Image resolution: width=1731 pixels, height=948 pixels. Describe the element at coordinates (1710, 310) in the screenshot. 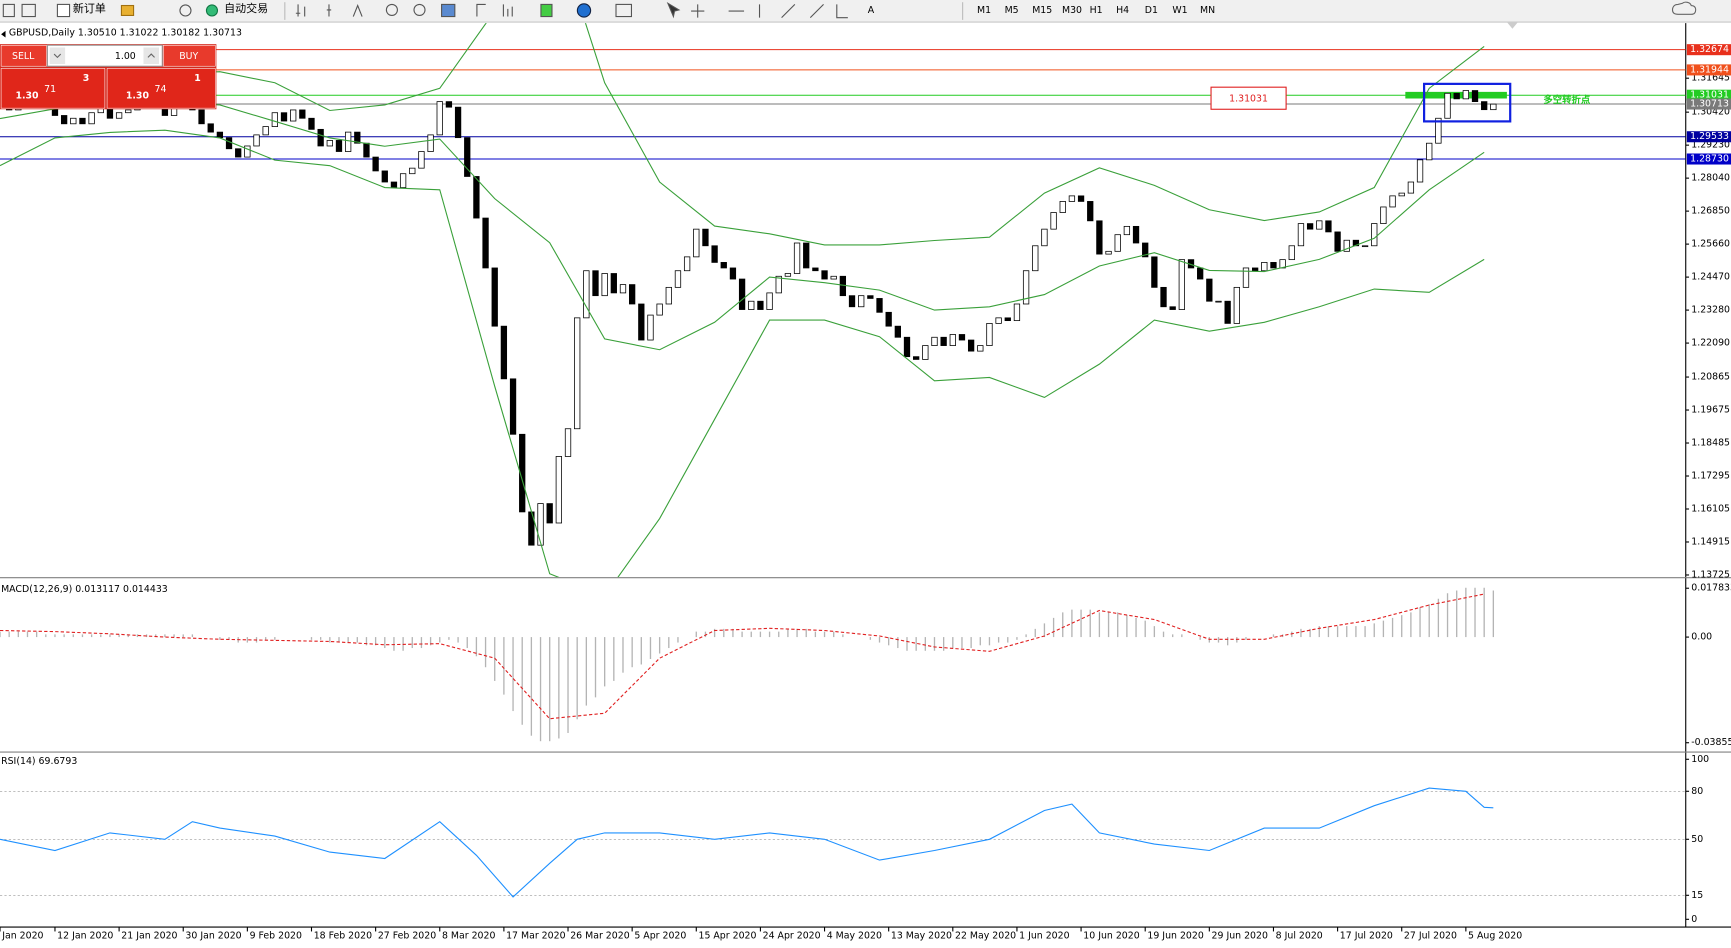

I see `y-tick-label: 1.23280` at that location.